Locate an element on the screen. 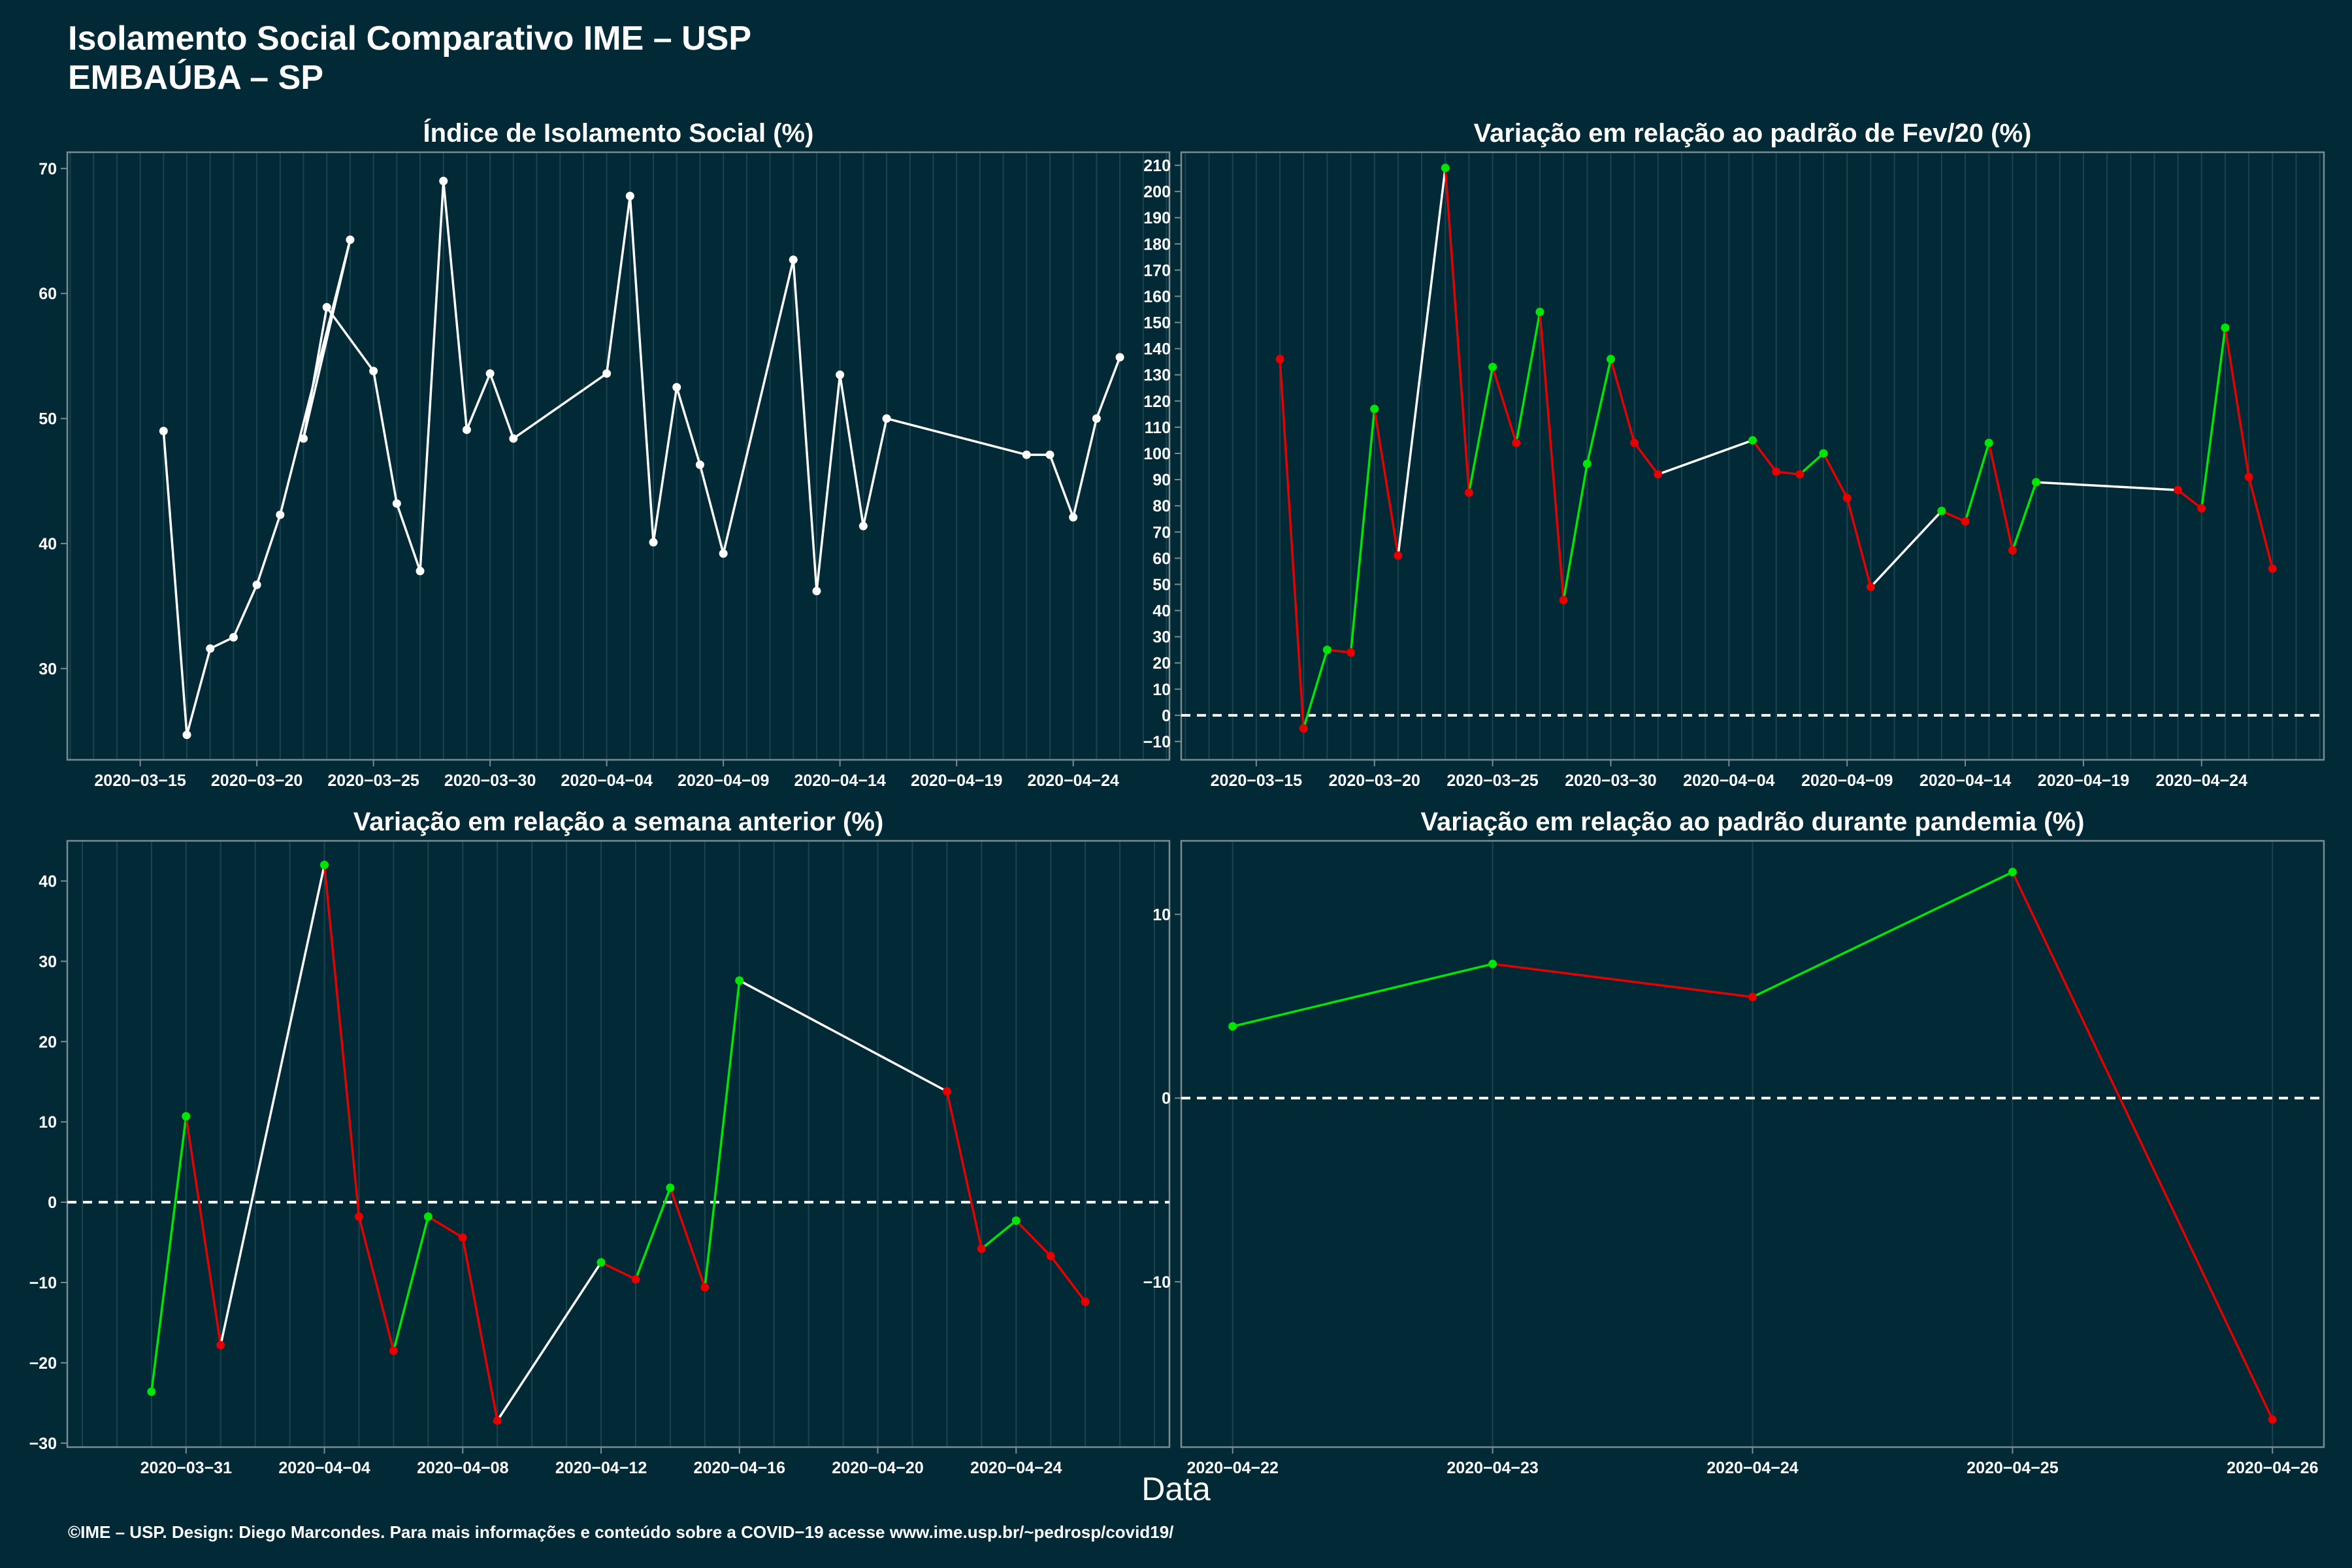 The height and width of the screenshot is (1568, 2352). y-tick-label: 150 is located at coordinates (1157, 323).